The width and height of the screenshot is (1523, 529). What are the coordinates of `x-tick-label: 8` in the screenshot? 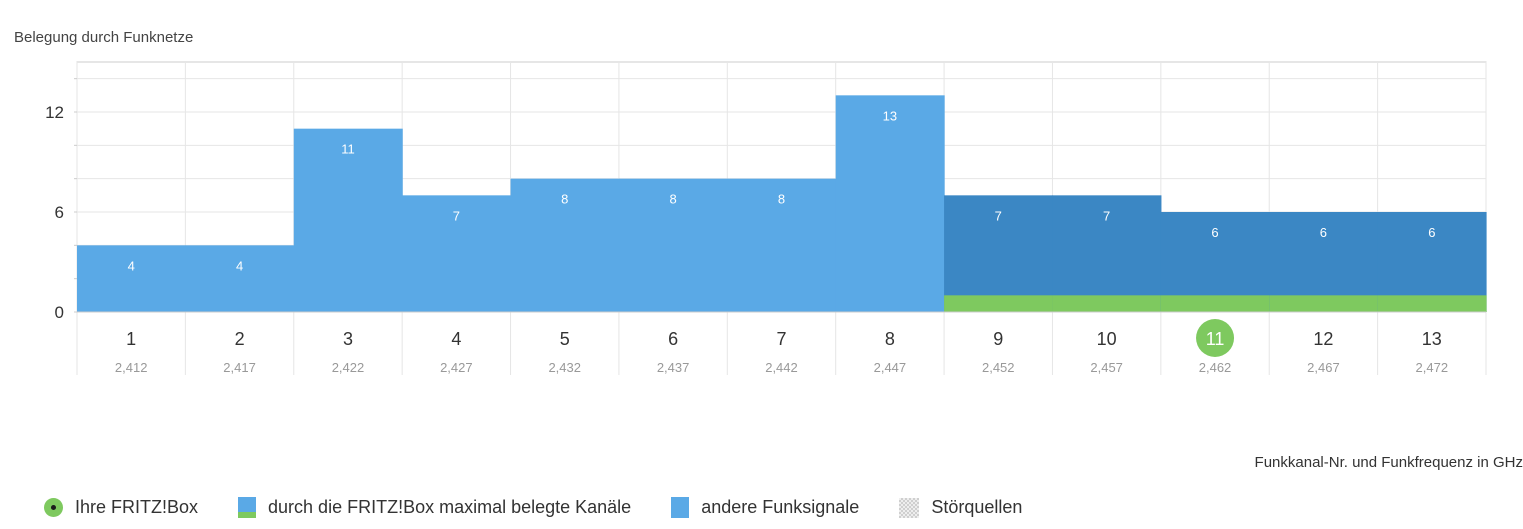 It's located at (890, 339).